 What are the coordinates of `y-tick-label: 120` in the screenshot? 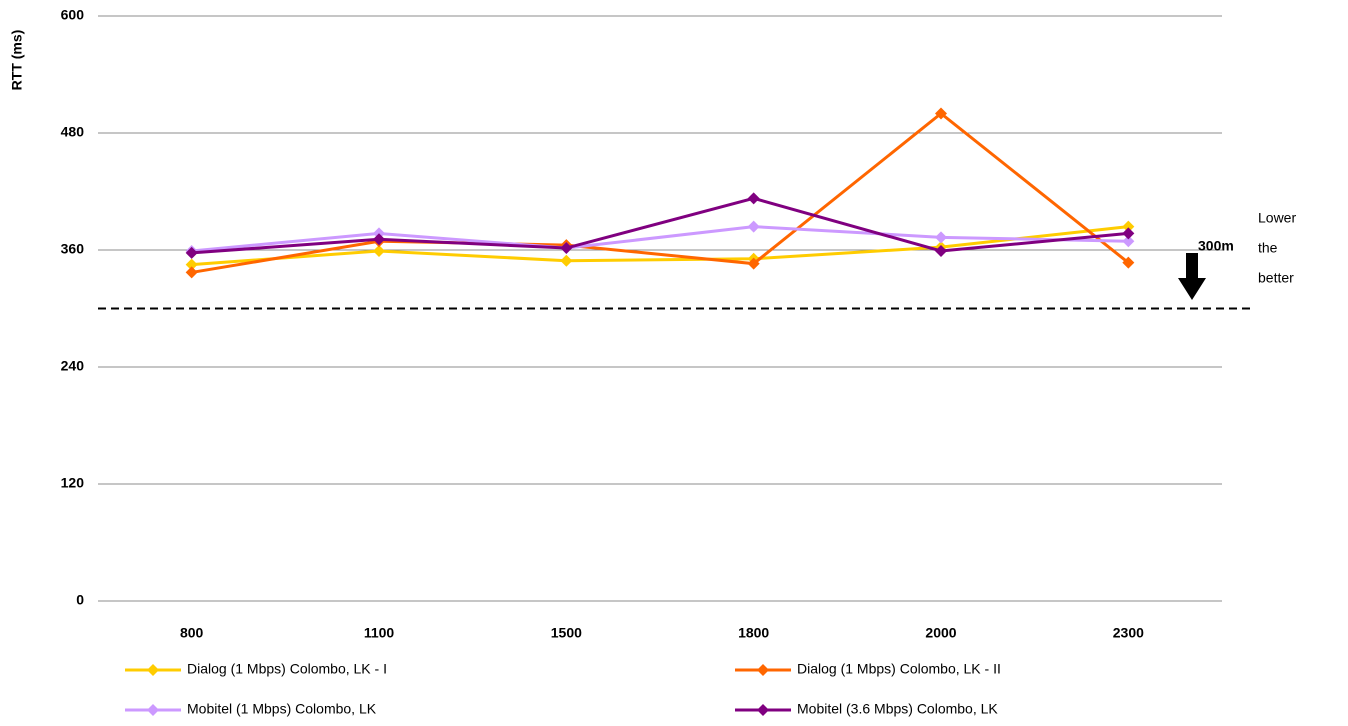 It's located at (73, 483).